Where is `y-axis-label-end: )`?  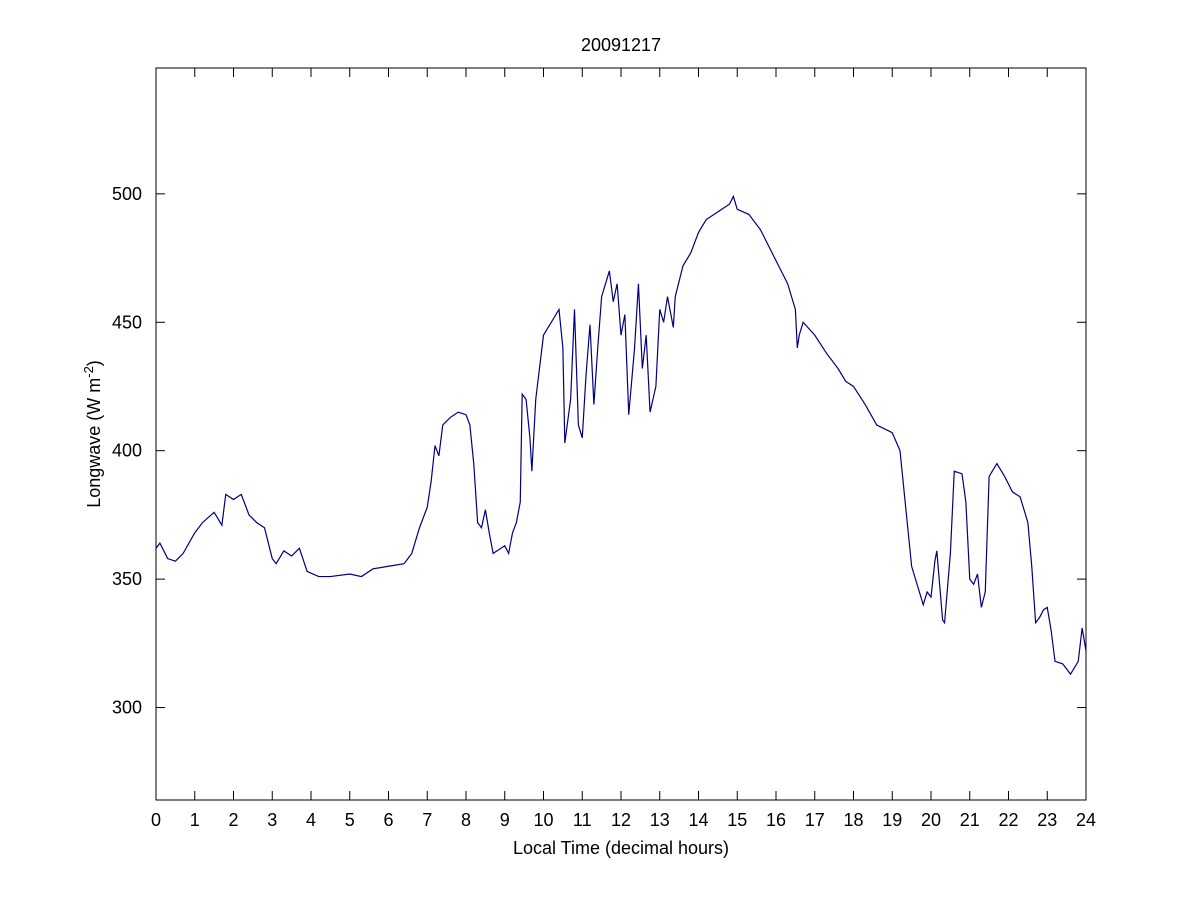
y-axis-label-end: ) is located at coordinates (94, 363).